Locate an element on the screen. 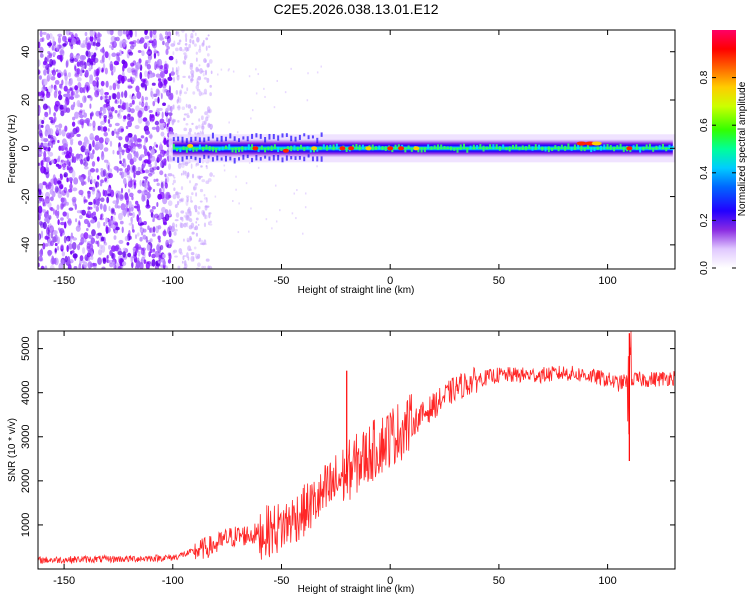  spectrogram-x-tick-label: 0 is located at coordinates (390, 281).